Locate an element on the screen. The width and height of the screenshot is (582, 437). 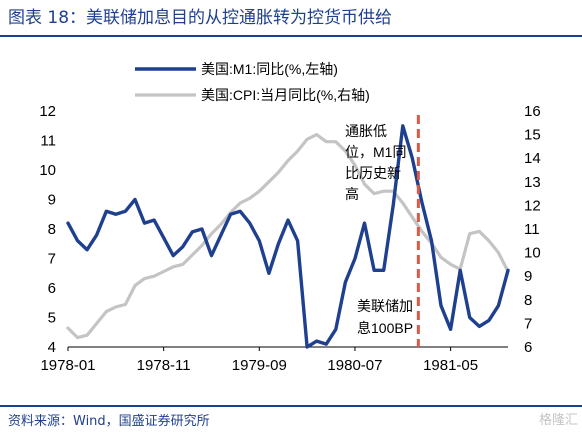
y-right-tick-label: 9 is located at coordinates (528, 276).